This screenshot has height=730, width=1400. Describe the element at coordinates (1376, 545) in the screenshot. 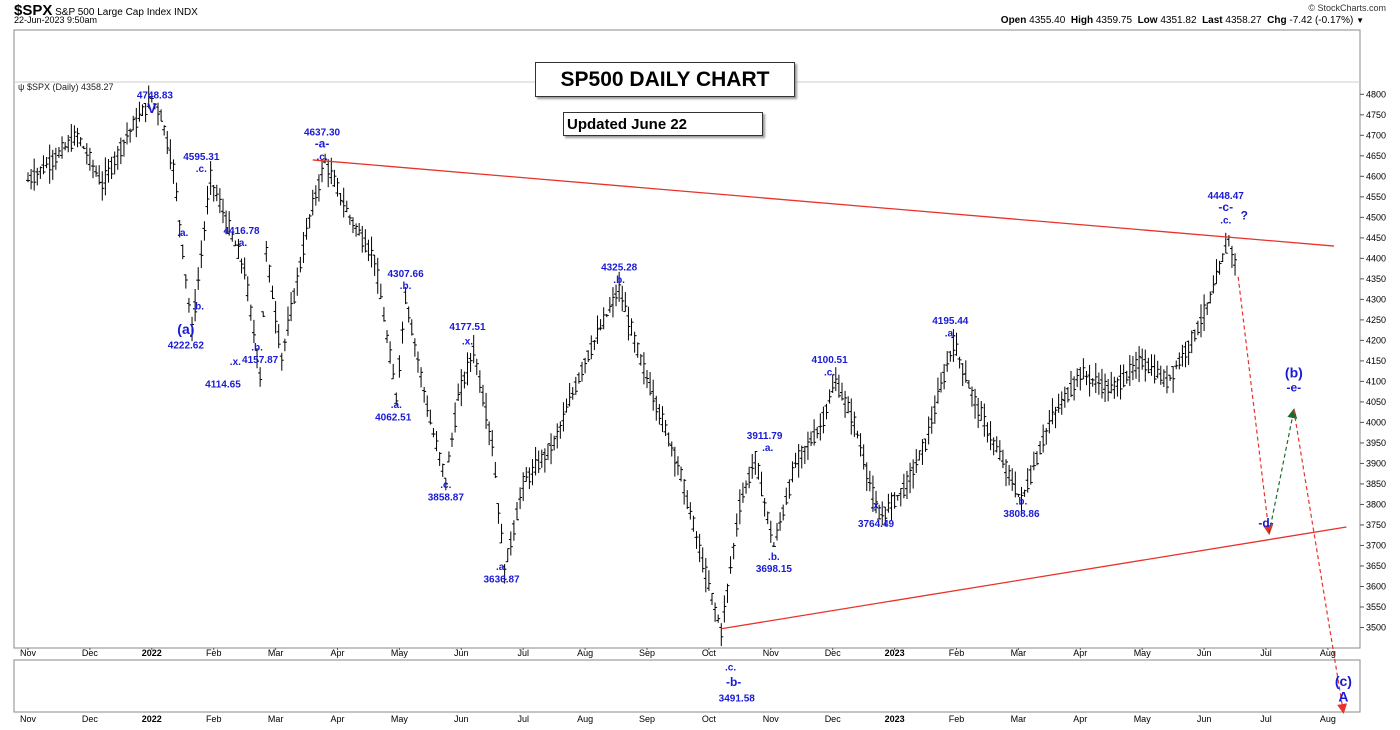

I see `y-tick-label: 3700` at that location.